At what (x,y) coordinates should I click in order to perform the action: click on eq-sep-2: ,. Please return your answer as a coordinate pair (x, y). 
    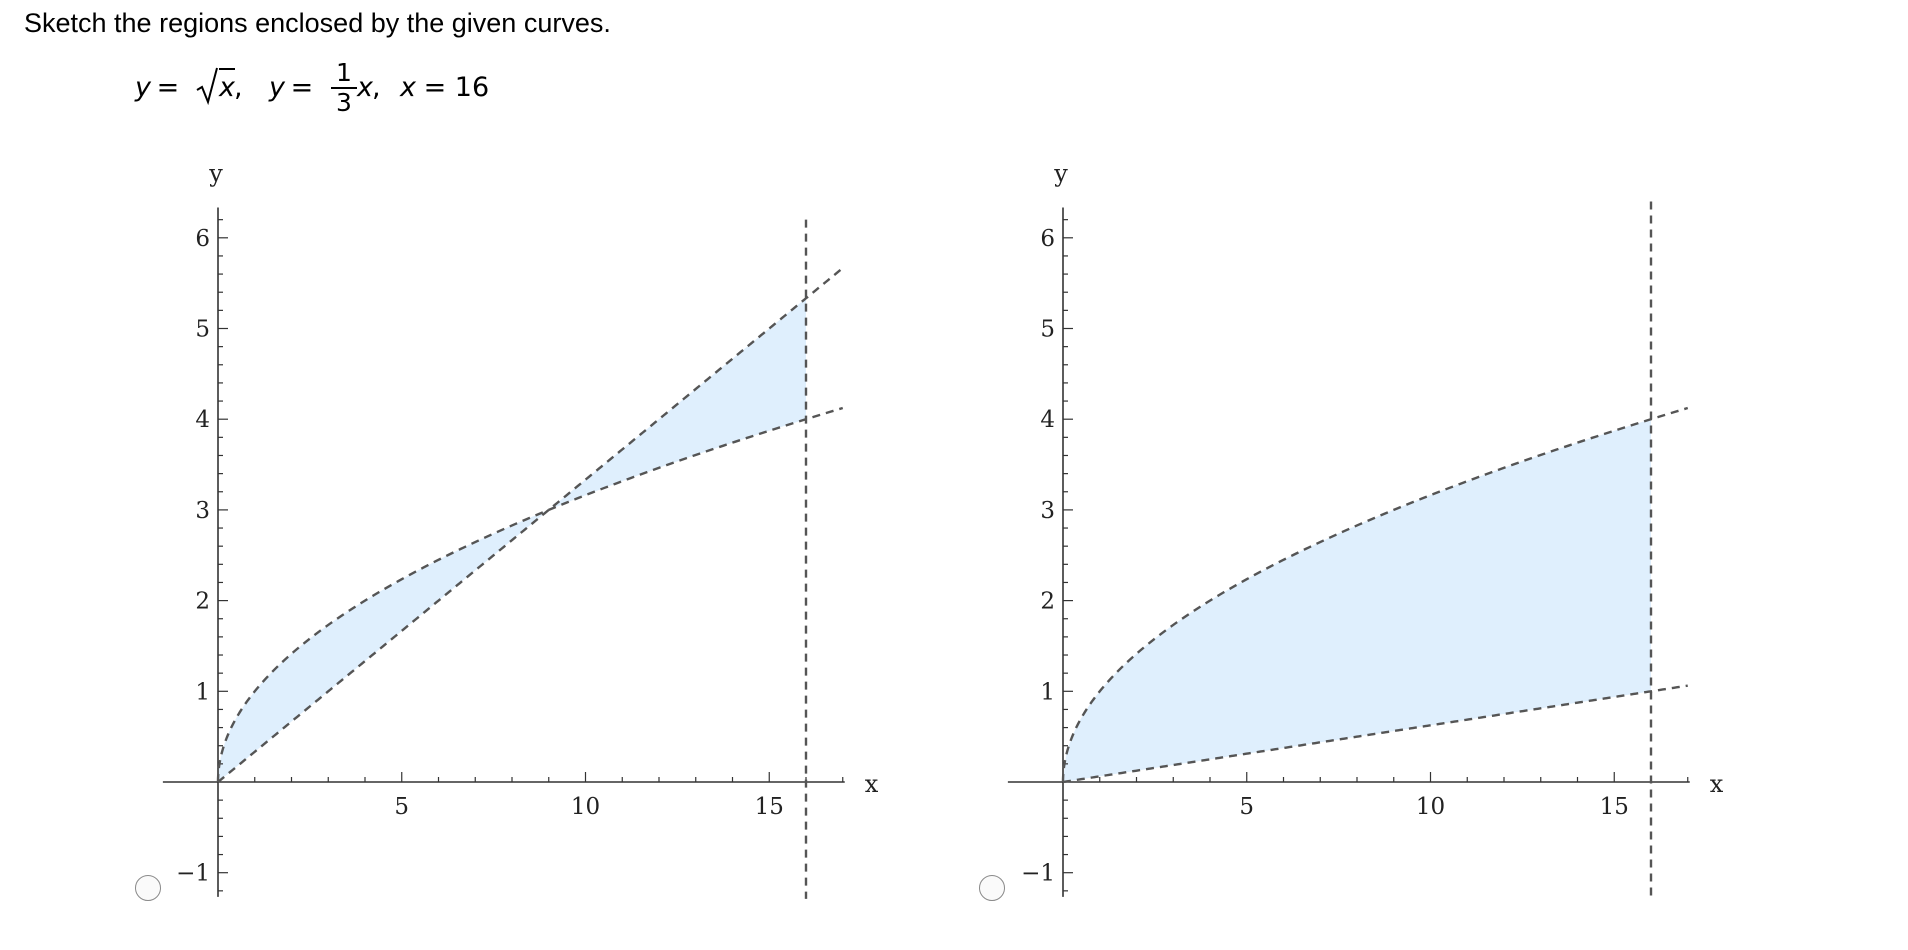
    Looking at the image, I should click on (385, 87).